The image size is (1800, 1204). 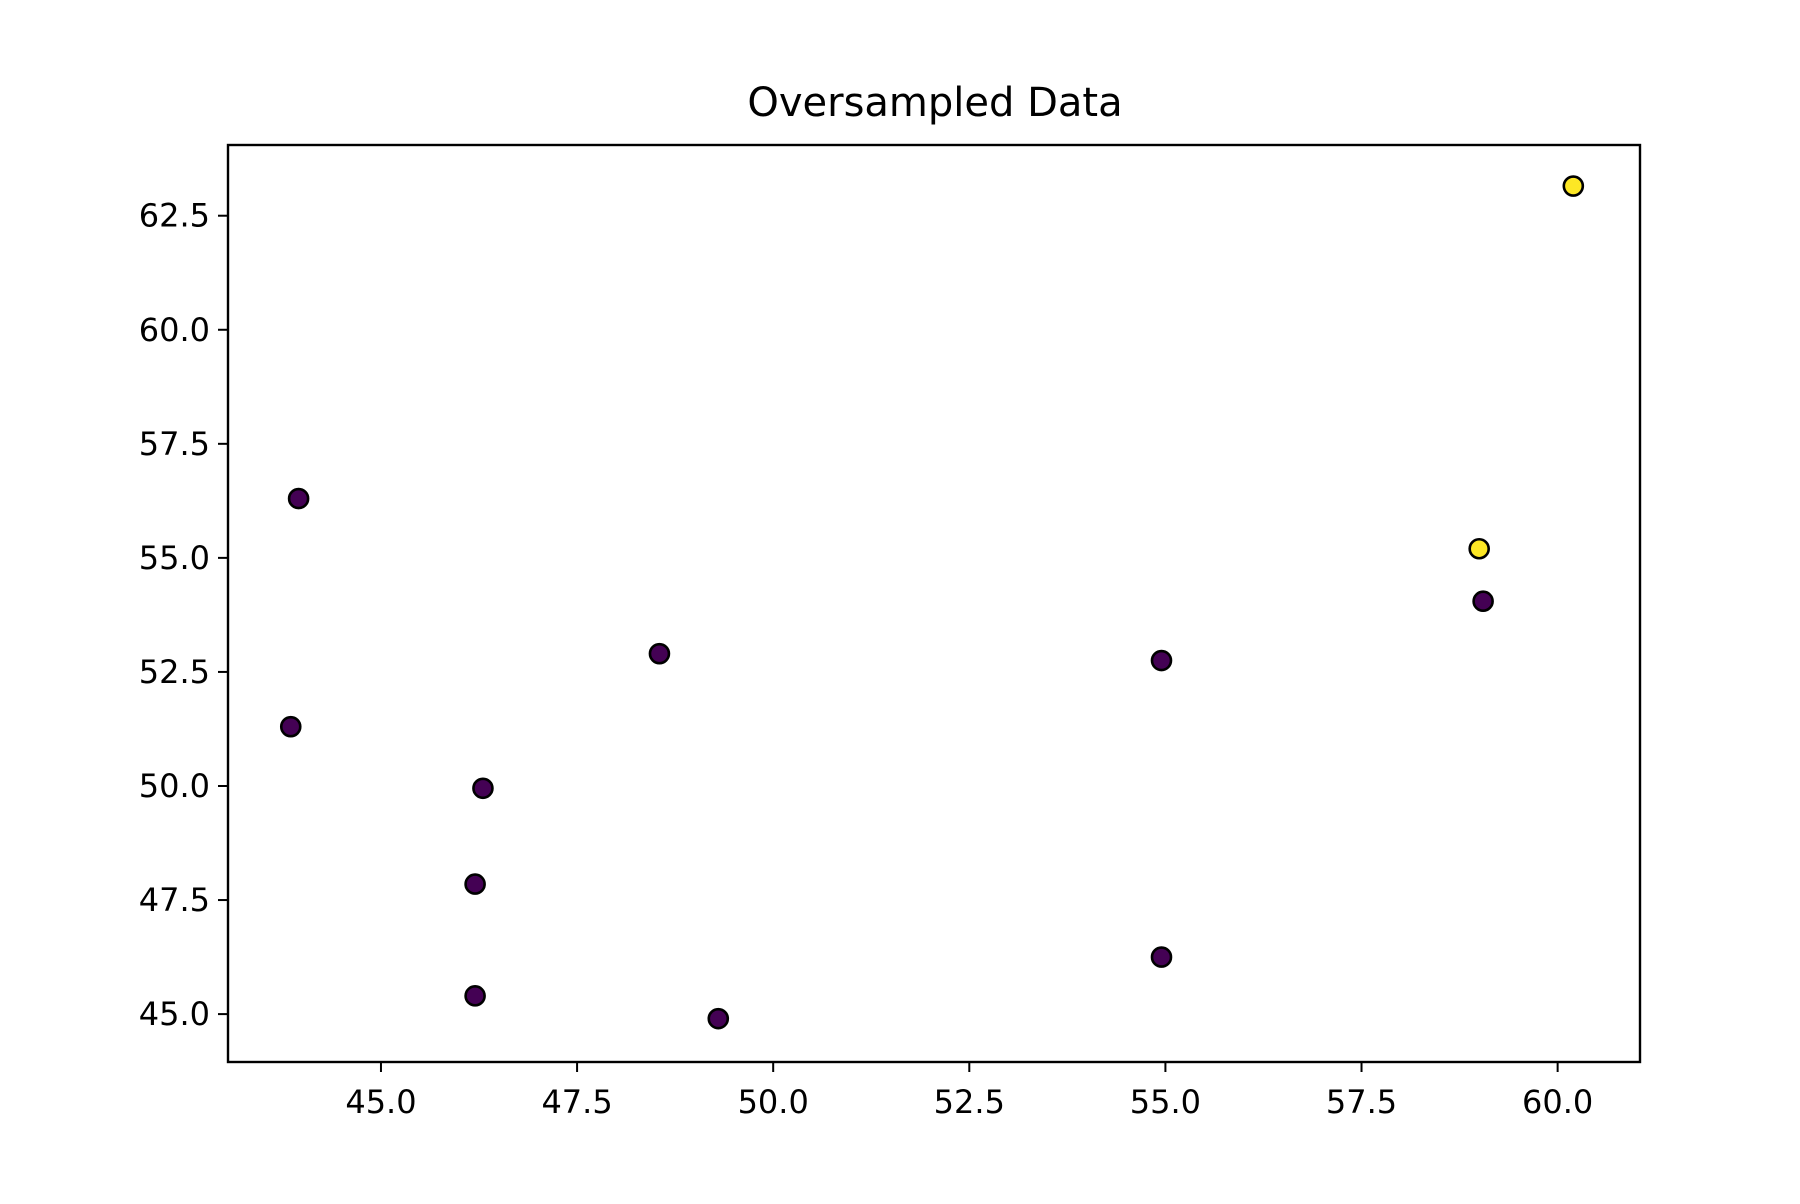 What do you see at coordinates (174, 444) in the screenshot?
I see `y-tick-label: 57.5` at bounding box center [174, 444].